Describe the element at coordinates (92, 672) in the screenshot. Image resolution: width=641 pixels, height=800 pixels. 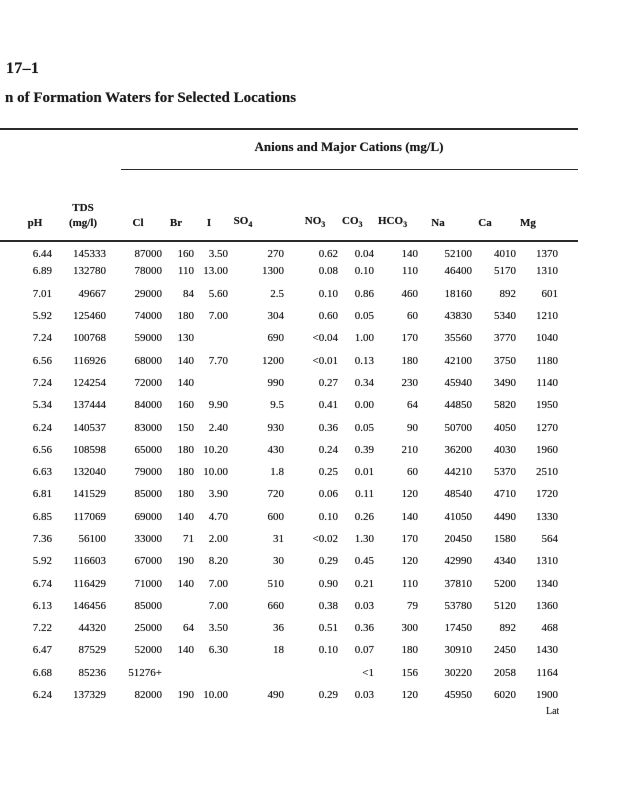
I see `table-cell: 85236` at that location.